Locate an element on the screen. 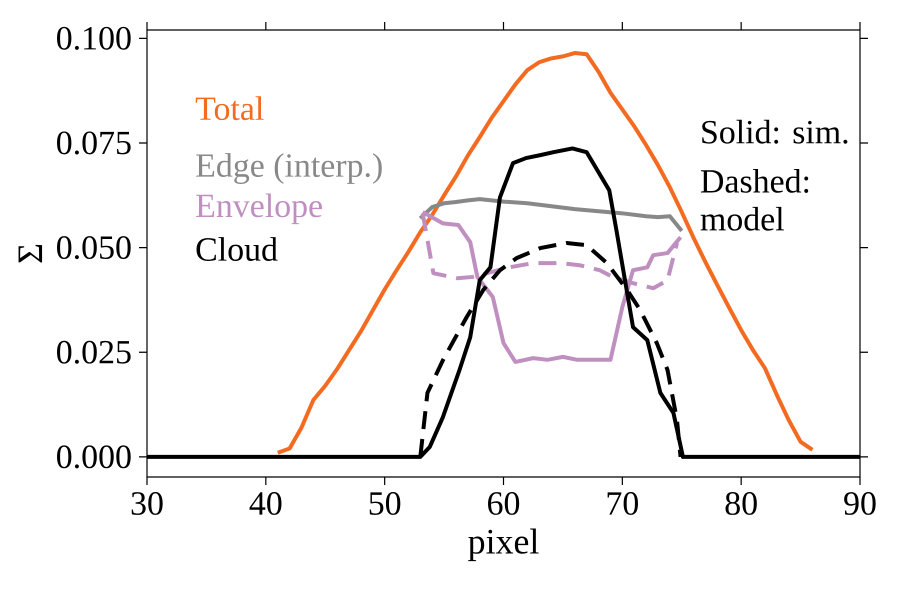 The height and width of the screenshot is (600, 900). x-tick-label: 80 is located at coordinates (741, 503).